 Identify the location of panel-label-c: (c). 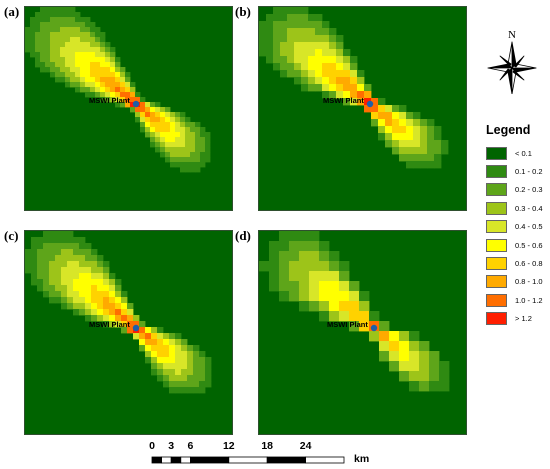
(11, 235).